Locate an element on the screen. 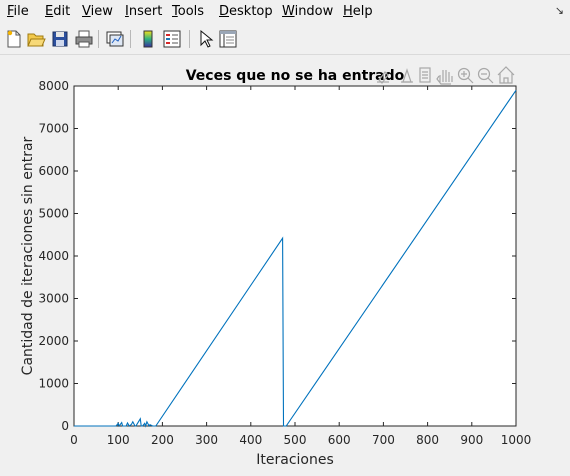 The width and height of the screenshot is (570, 476). y-tick-label: 8000 is located at coordinates (53, 86).